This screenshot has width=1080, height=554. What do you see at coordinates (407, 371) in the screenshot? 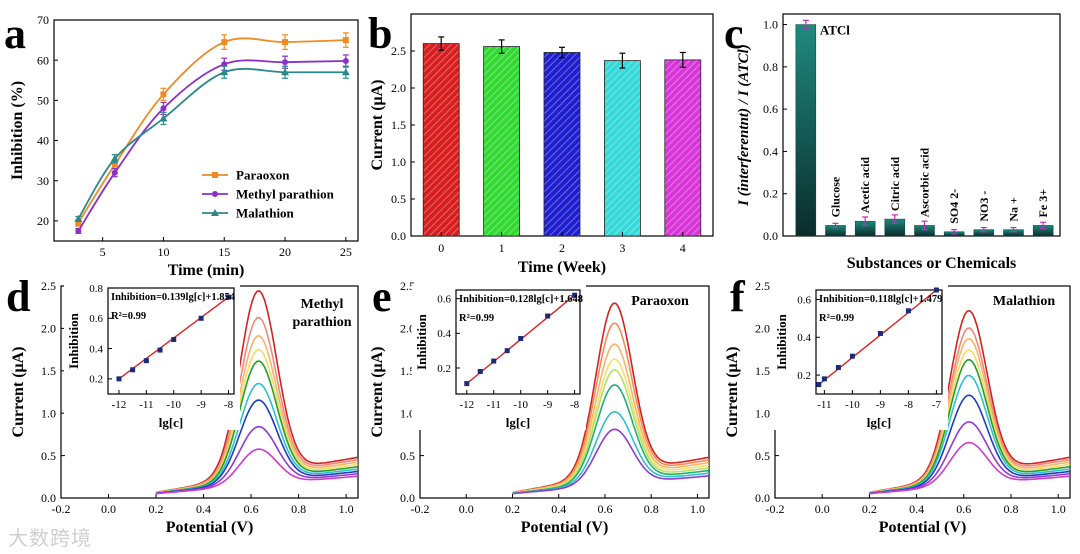
I see `y-tick-label-e: 1.5` at bounding box center [407, 371].